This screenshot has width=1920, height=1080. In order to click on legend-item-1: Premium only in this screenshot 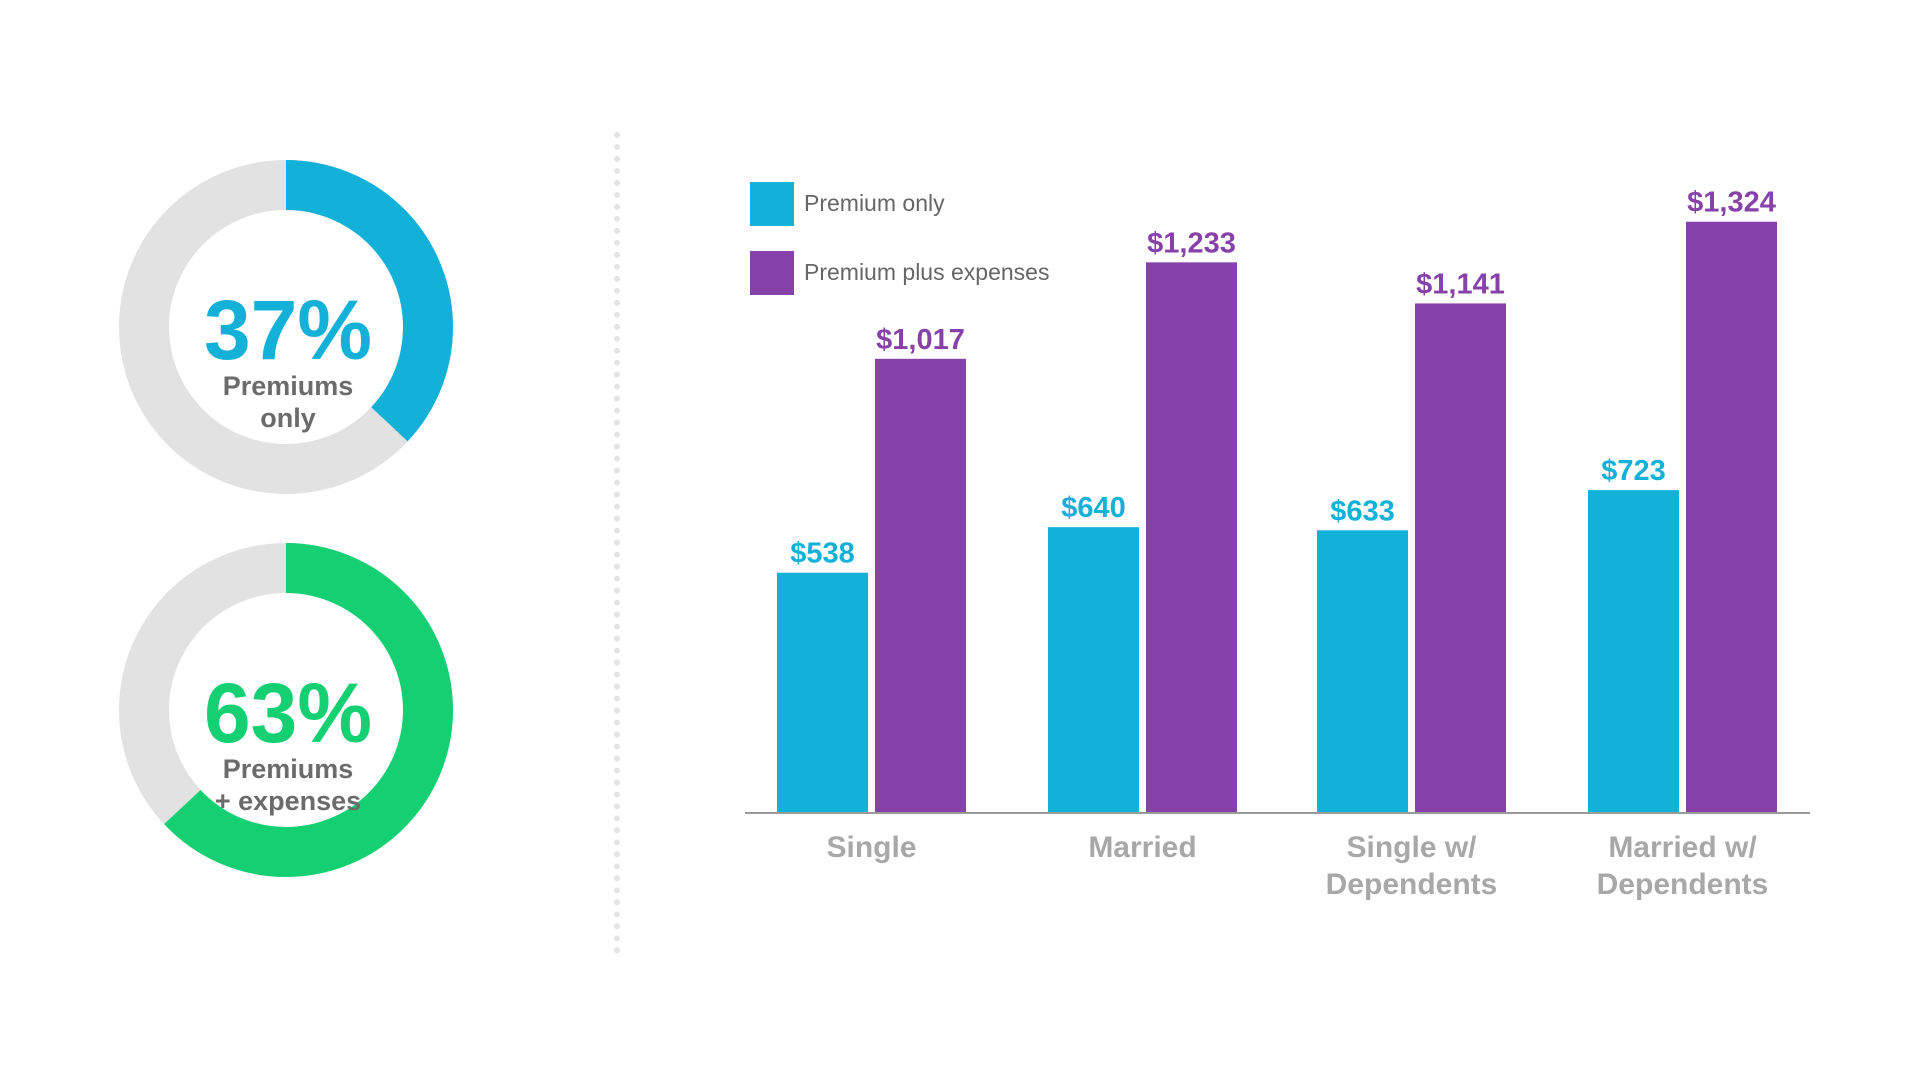, I will do `click(847, 204)`.